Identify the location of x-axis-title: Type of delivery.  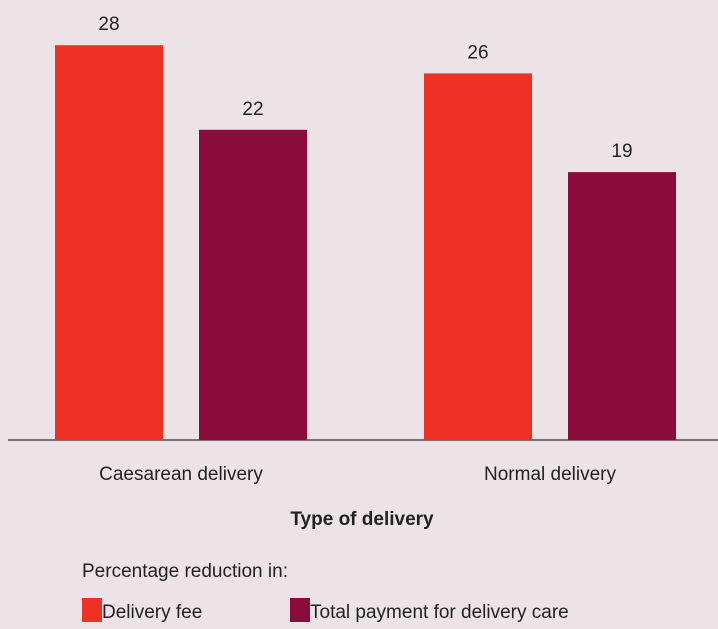
(362, 519).